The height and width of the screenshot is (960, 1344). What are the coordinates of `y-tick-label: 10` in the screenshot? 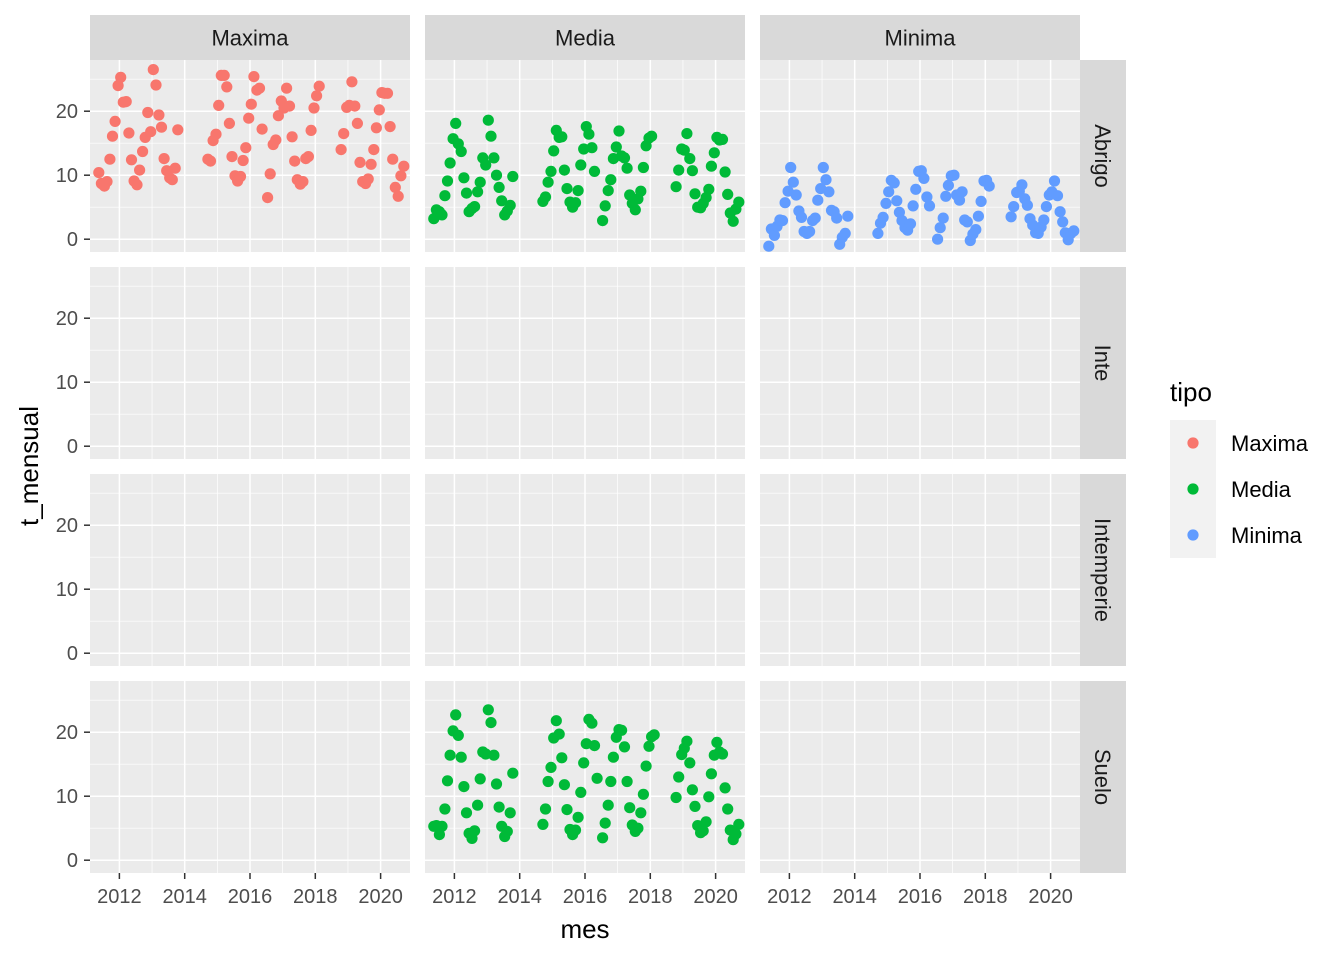 It's located at (67, 383).